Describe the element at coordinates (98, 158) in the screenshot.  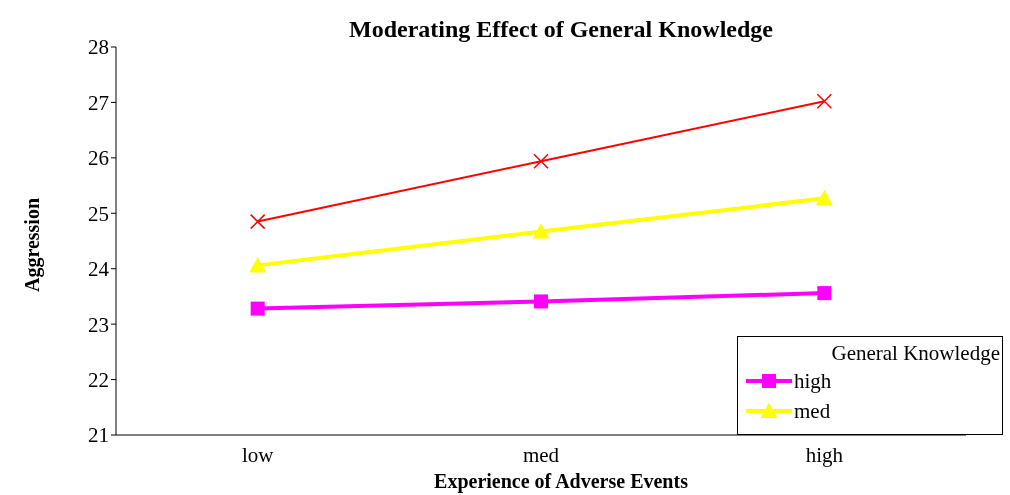
I see `y-tick-label: 26` at that location.